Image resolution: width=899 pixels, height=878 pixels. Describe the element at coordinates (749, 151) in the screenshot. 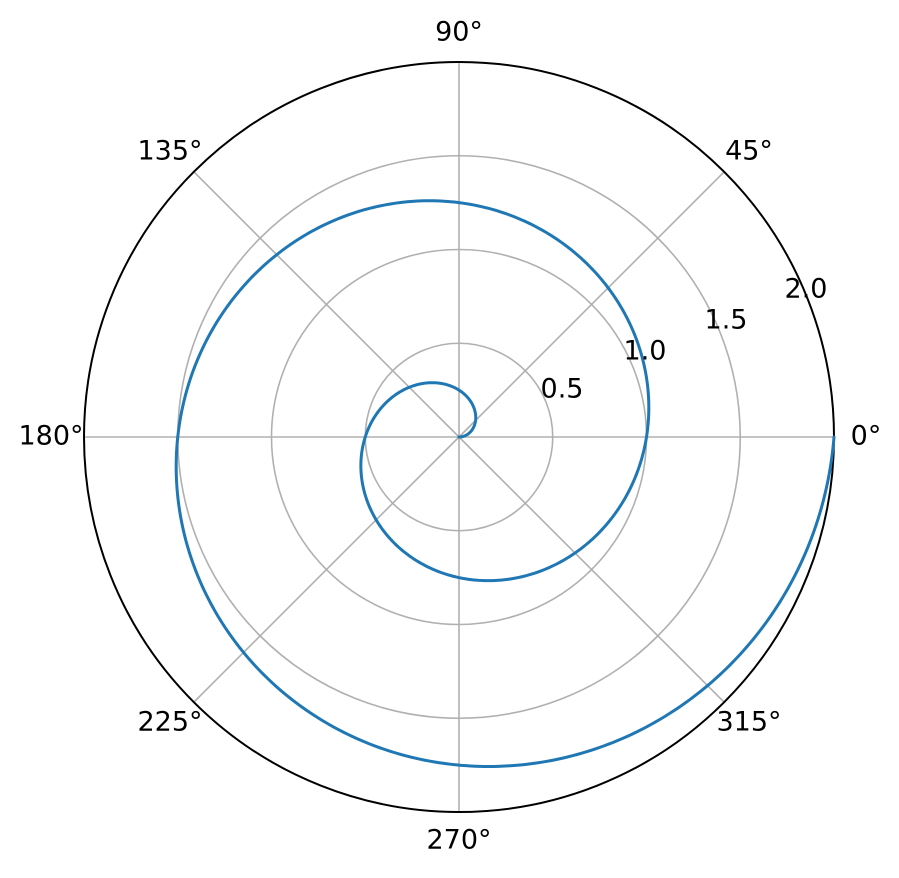

I see `angular-tick-label: 45°` at that location.